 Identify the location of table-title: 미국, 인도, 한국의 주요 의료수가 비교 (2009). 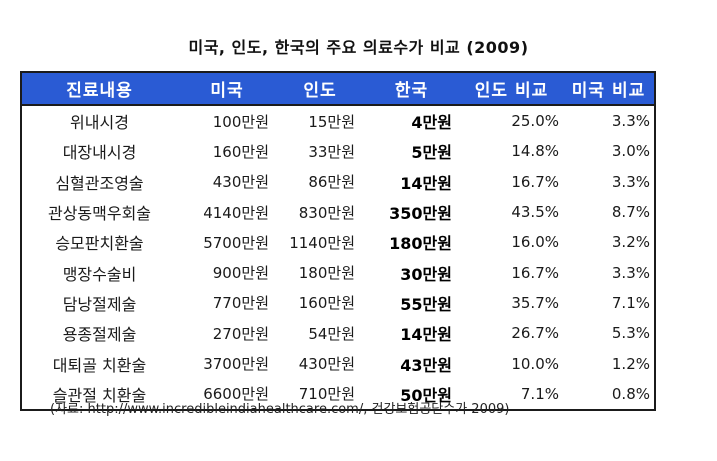
(358, 47).